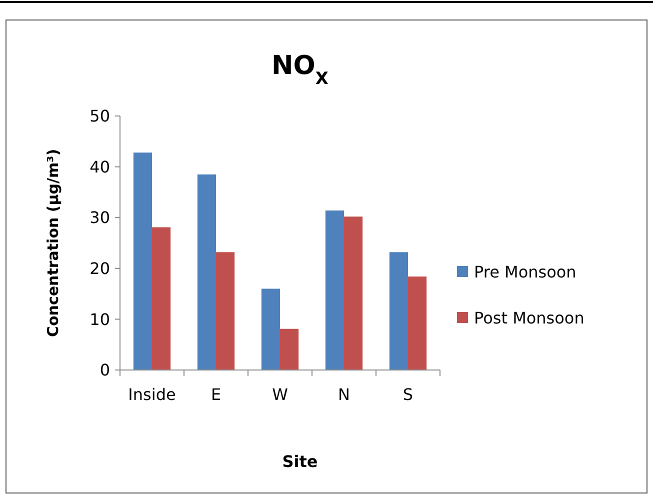 The width and height of the screenshot is (653, 499). I want to click on legend-label: Pre Monsoon, so click(525, 272).